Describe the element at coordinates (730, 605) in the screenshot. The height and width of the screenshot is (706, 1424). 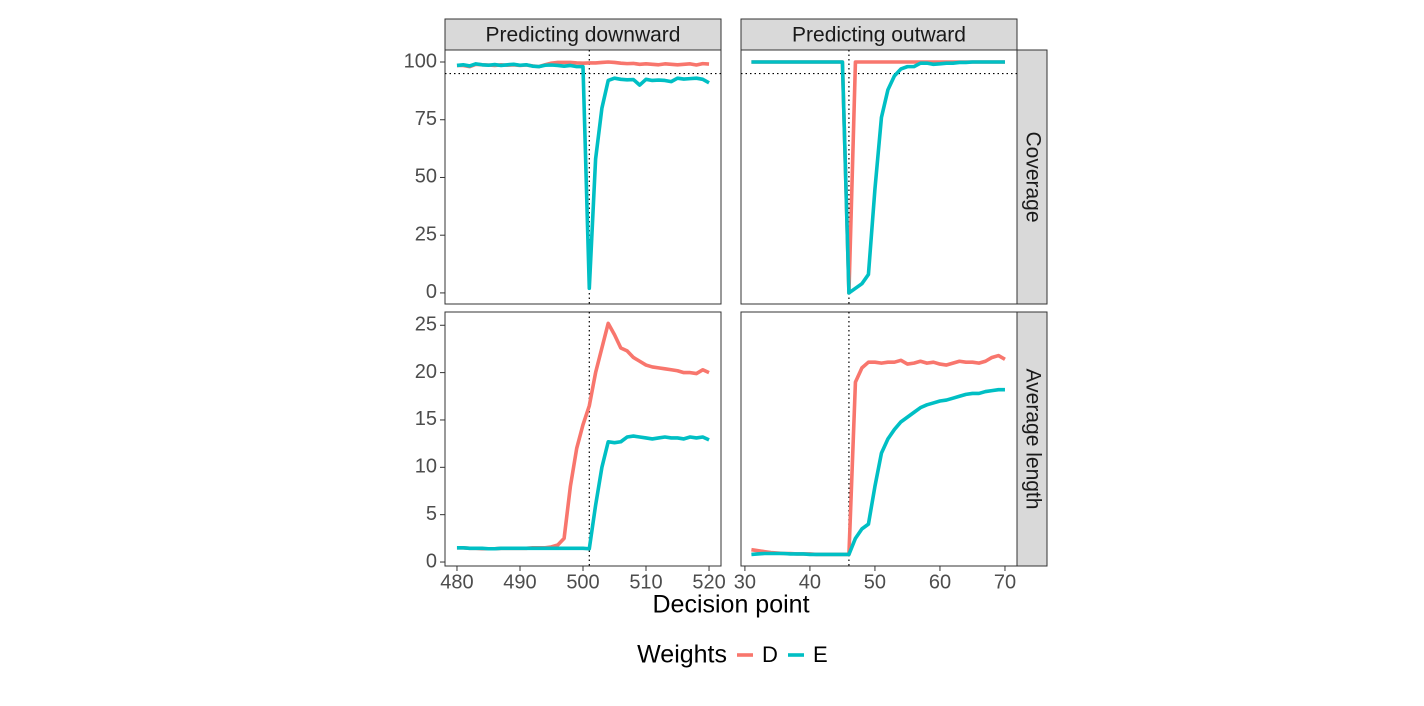
I see `x-axis-label: Decision point` at that location.